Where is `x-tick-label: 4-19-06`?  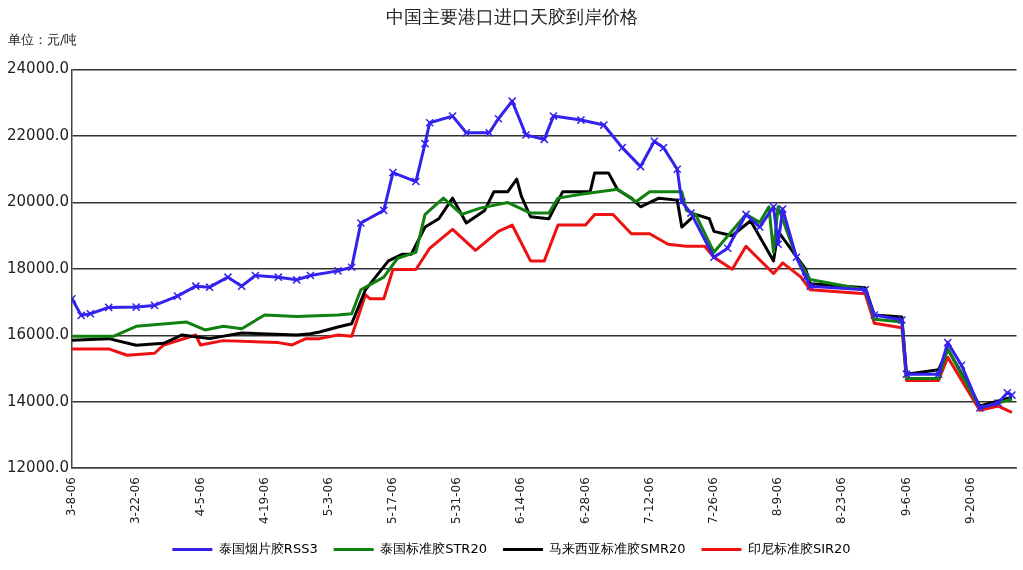 x-tick-label: 4-19-06 is located at coordinates (263, 501).